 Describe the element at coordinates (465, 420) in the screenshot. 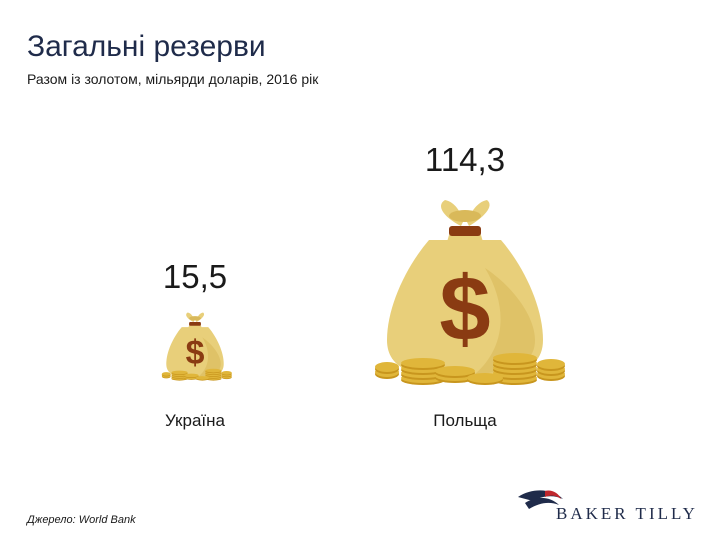

I see `category-label-poland: Польща` at that location.